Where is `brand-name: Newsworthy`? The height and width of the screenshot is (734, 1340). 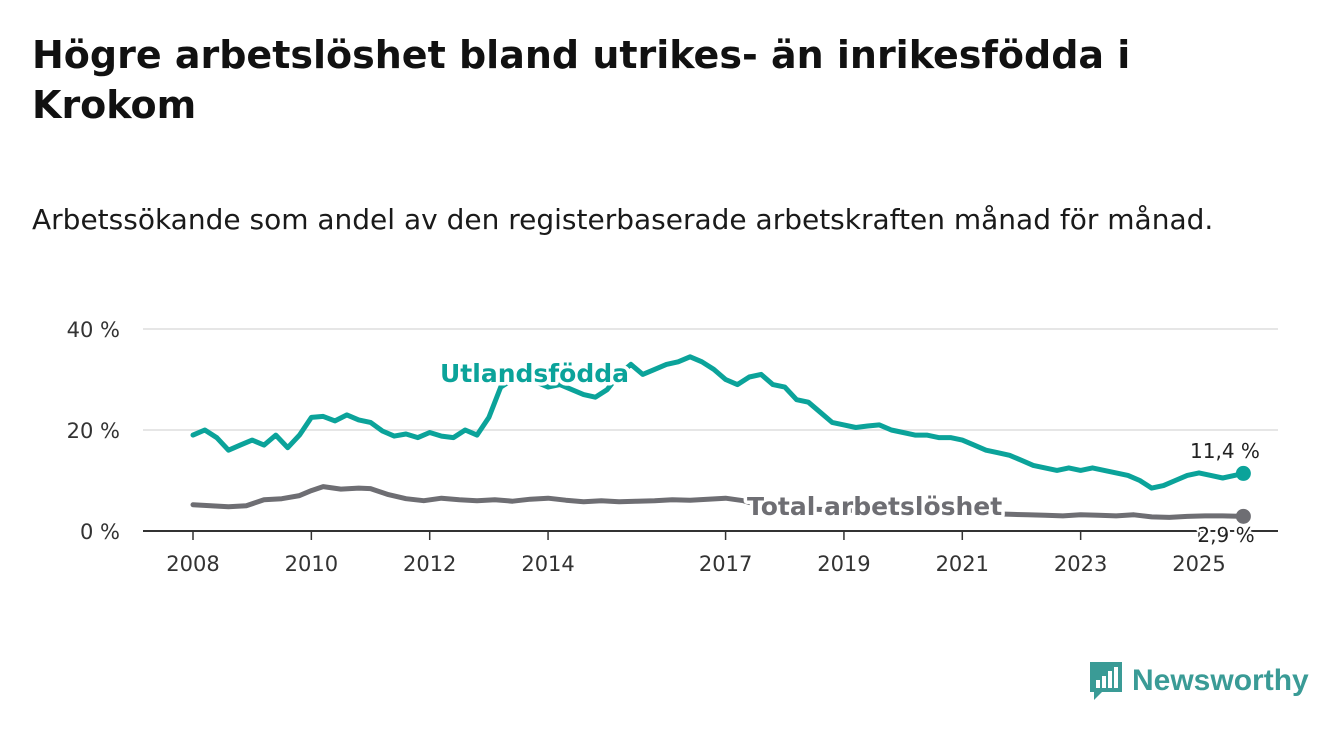 brand-name: Newsworthy is located at coordinates (1220, 680).